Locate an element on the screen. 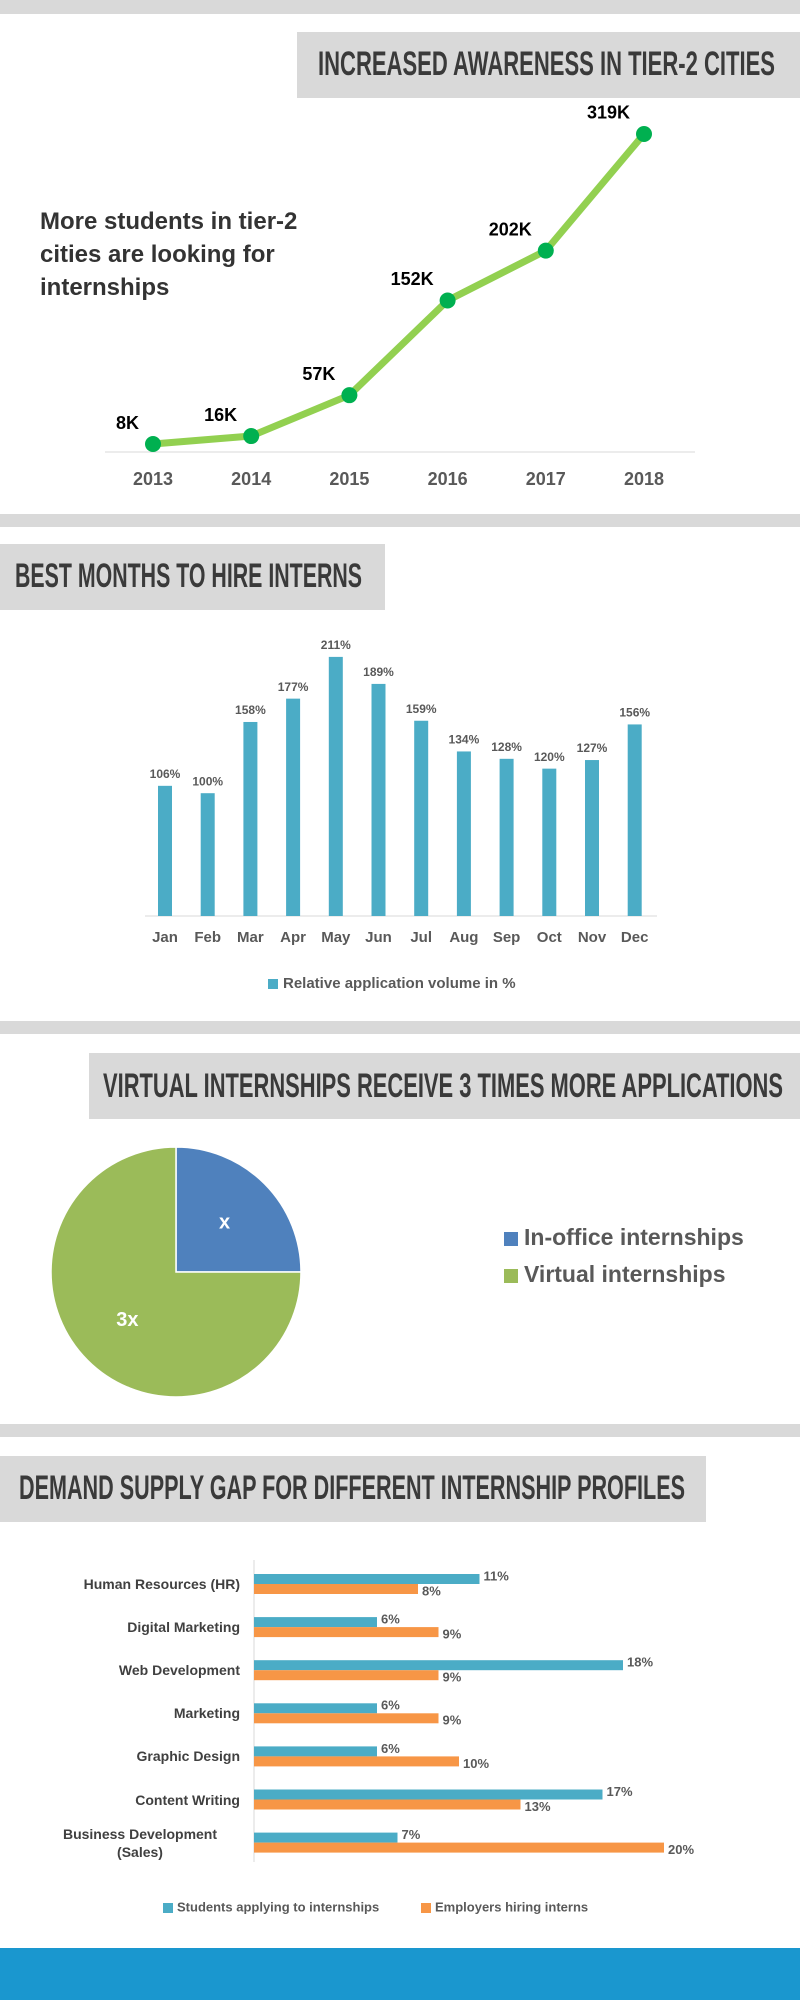  data-label: 11% is located at coordinates (497, 1575).